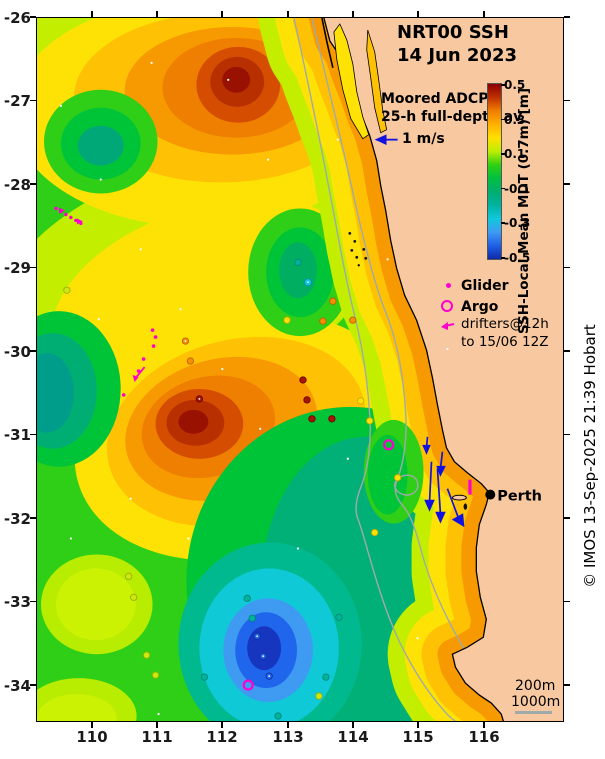  What do you see at coordinates (457, 44) in the screenshot?
I see `figure-title: NRT00 SSH 14 Jun 2023` at bounding box center [457, 44].